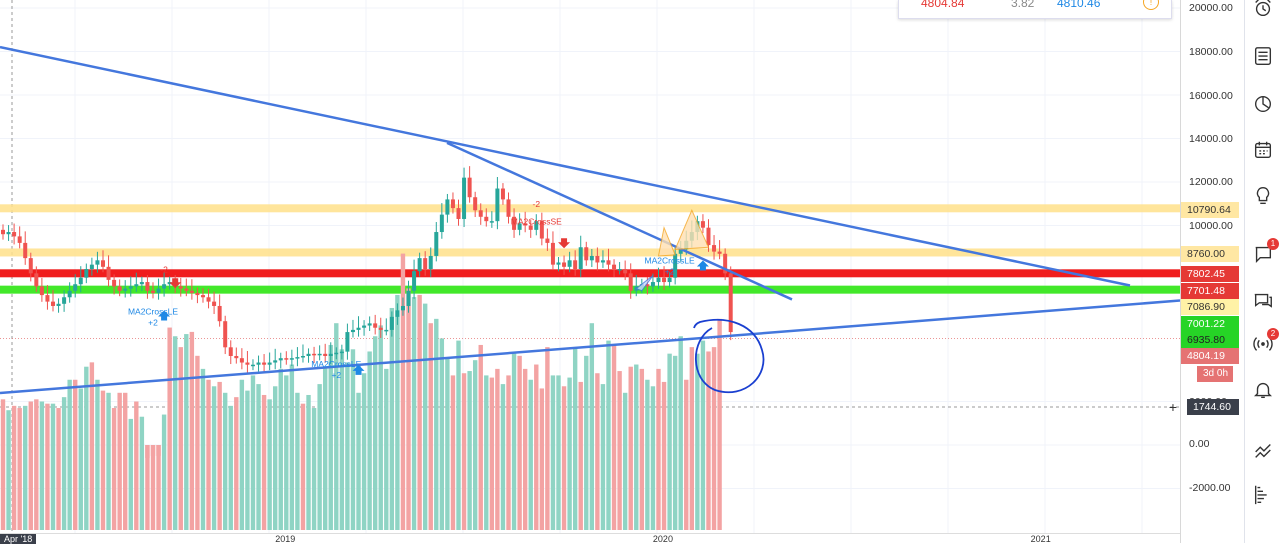  Describe the element at coordinates (692, 229) in the screenshot. I see `pattern-shape` at that location.